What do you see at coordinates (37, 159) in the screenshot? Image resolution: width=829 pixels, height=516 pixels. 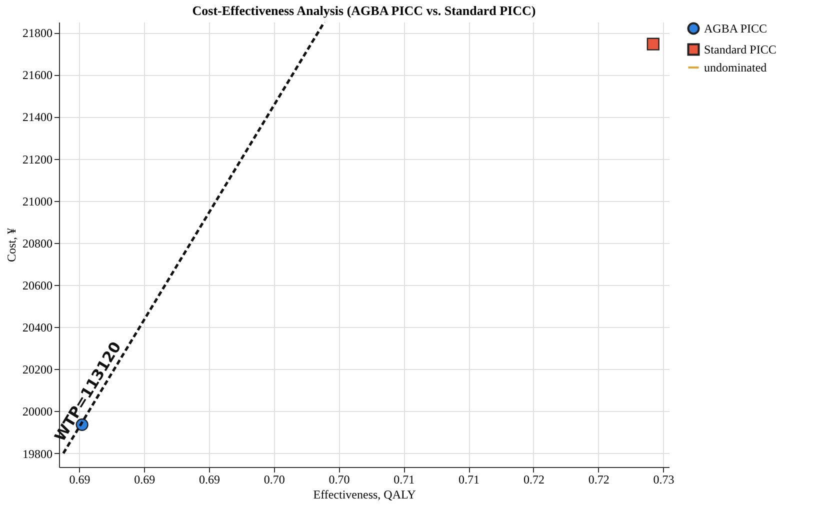 I see `y-tick-label: 21200` at bounding box center [37, 159].